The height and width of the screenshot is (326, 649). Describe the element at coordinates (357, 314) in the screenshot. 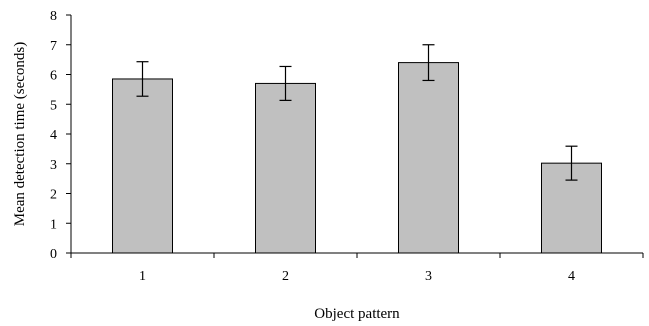

I see `x-axis-label: Object pattern` at that location.